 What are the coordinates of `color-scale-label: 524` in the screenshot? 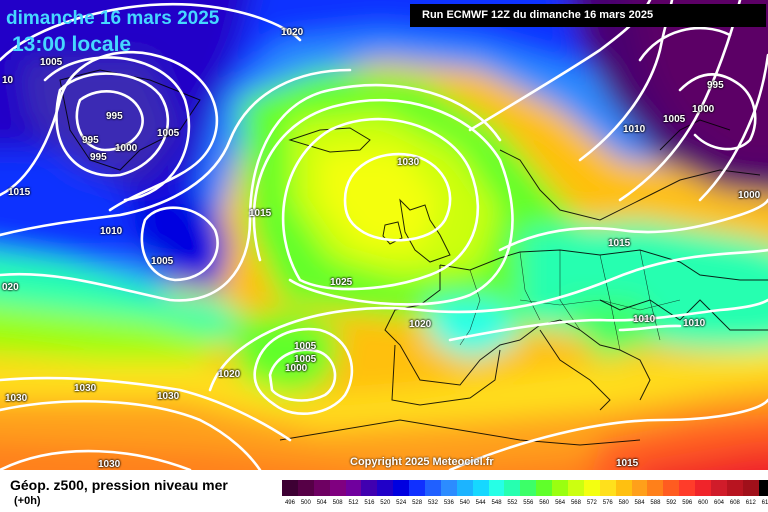 It's located at (401, 503).